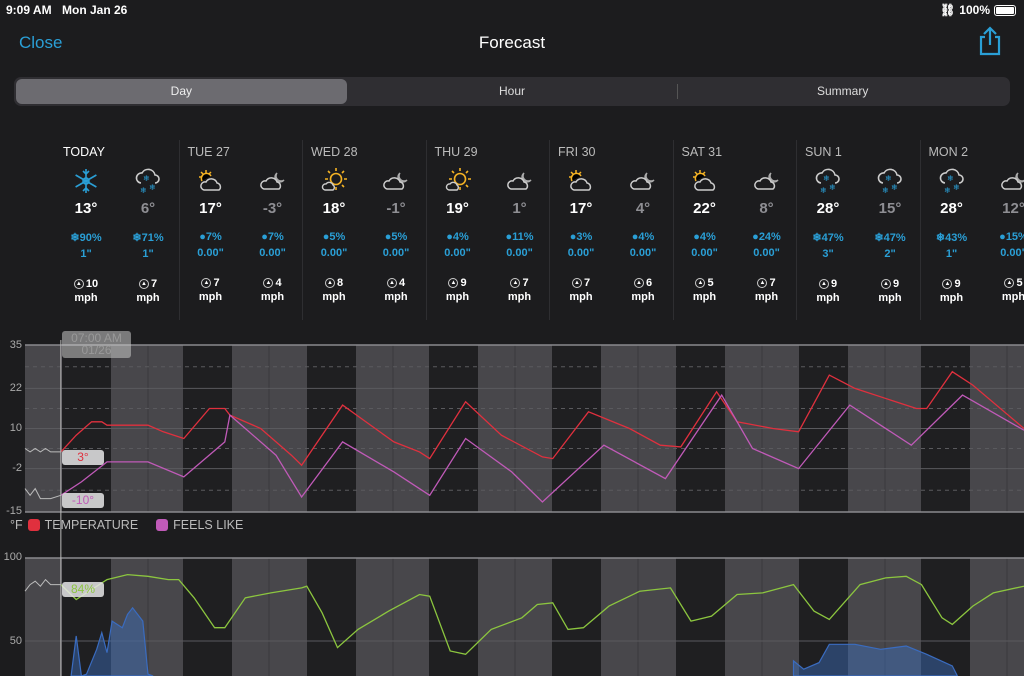 The height and width of the screenshot is (676, 1024). What do you see at coordinates (92, 284) in the screenshot?
I see `wind-value: 10` at bounding box center [92, 284].